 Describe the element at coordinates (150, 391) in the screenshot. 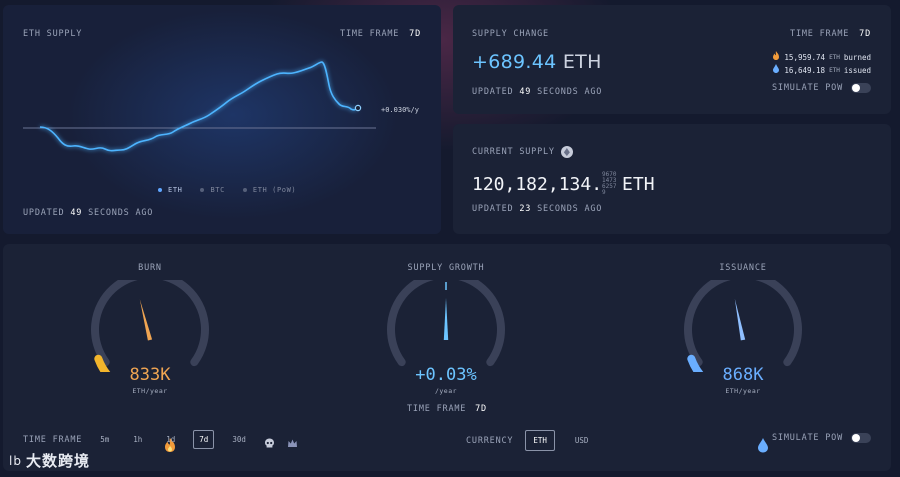

I see `burn-unit: ETH/year` at that location.